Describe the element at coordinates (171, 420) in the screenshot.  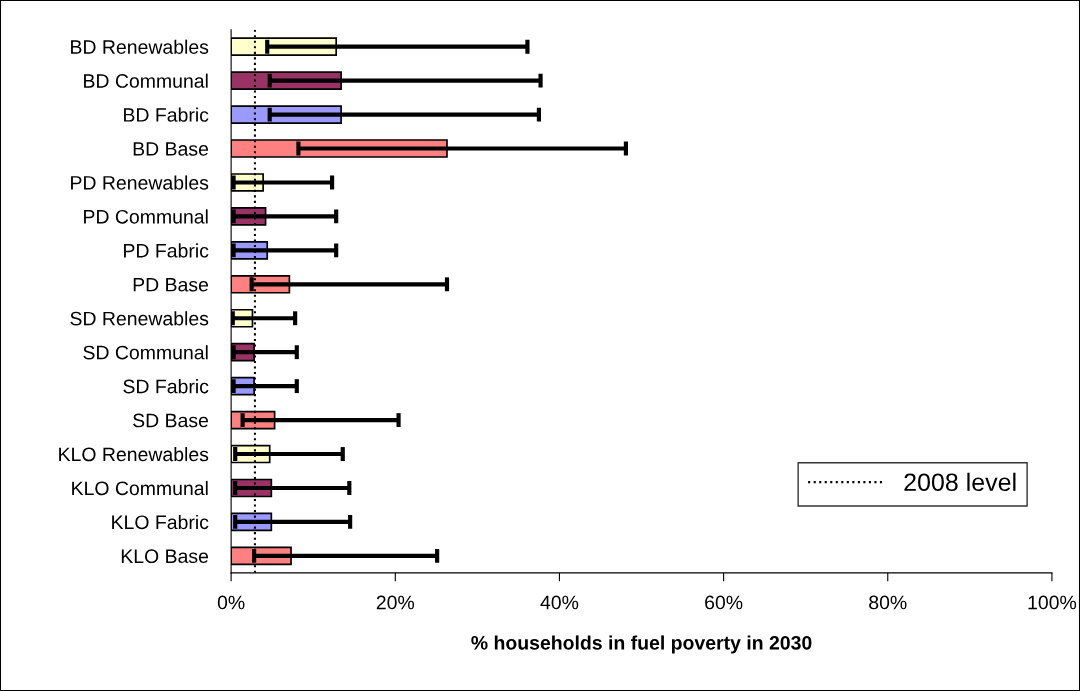
I see `y-tick-label: SD Base` at that location.